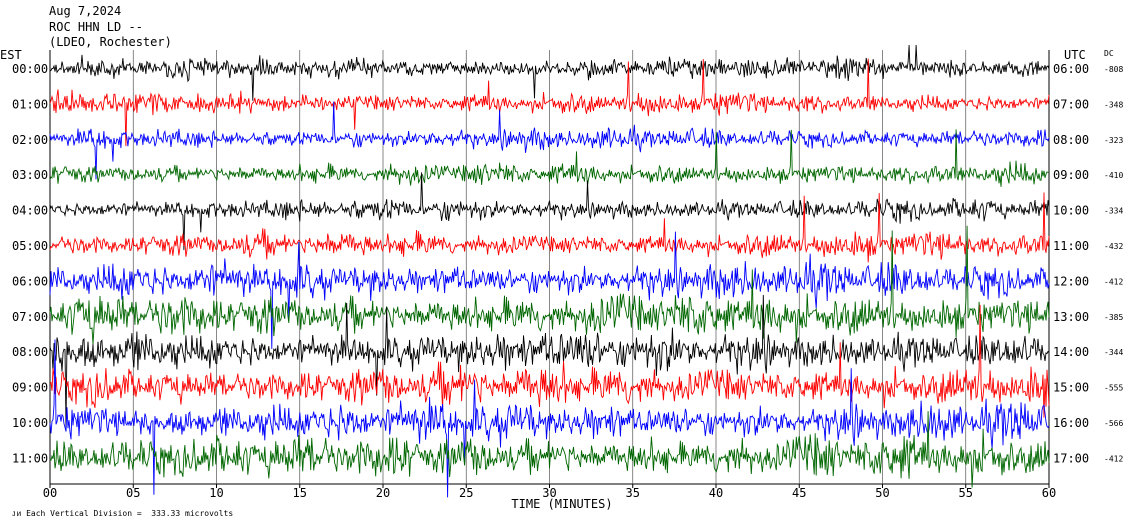 Image resolution: width=1130 pixels, height=519 pixels. I want to click on left-timezone-label: EST, so click(11, 55).